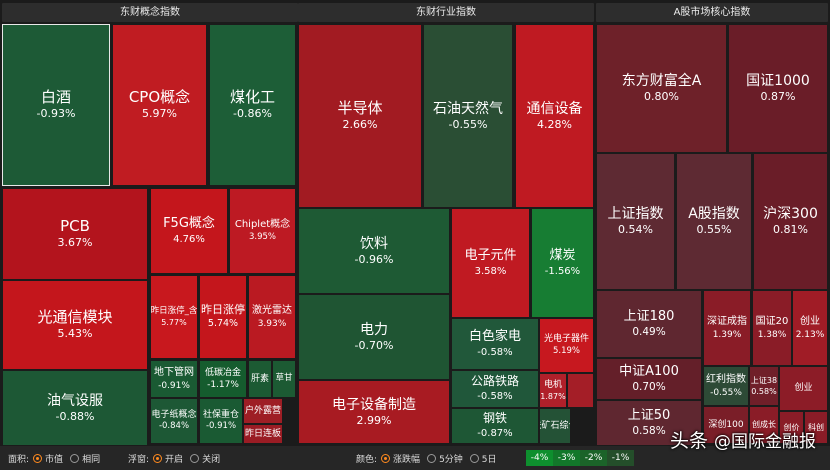 This screenshot has height=470, width=830. I want to click on tile-name: 公路铁路, so click(494, 381).